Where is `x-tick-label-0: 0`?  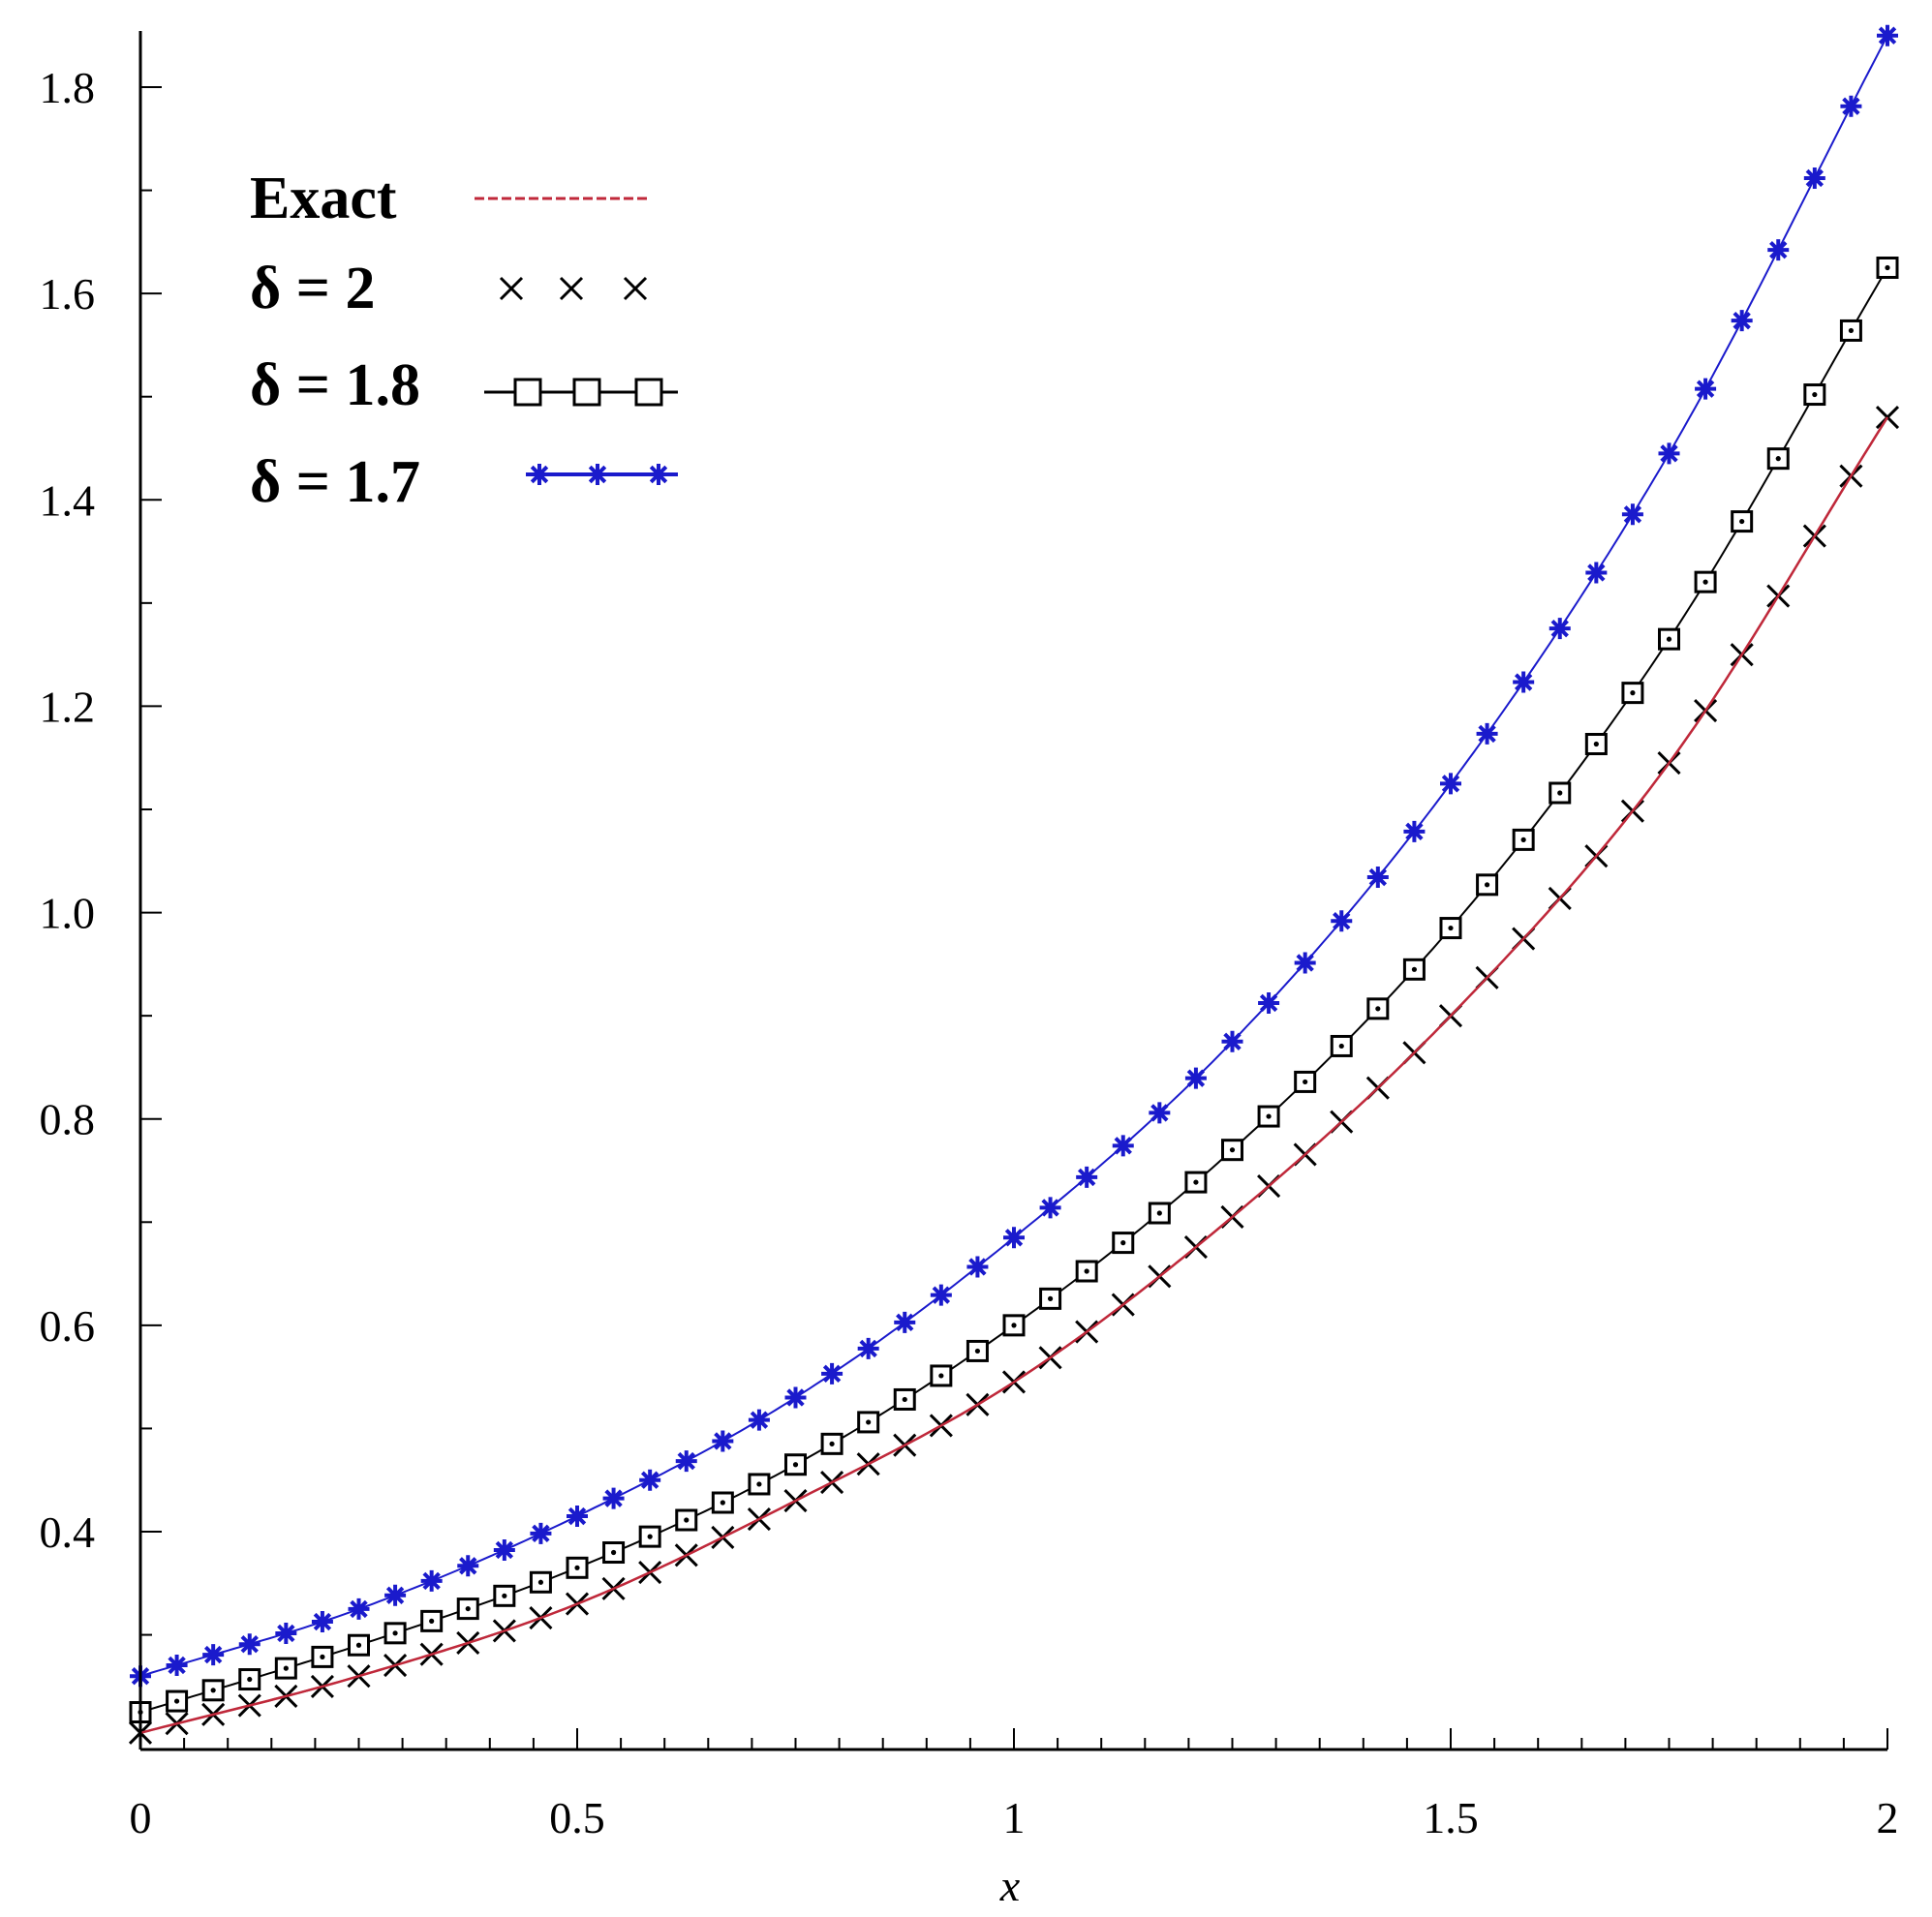
x-tick-label-0: 0 is located at coordinates (141, 1817).